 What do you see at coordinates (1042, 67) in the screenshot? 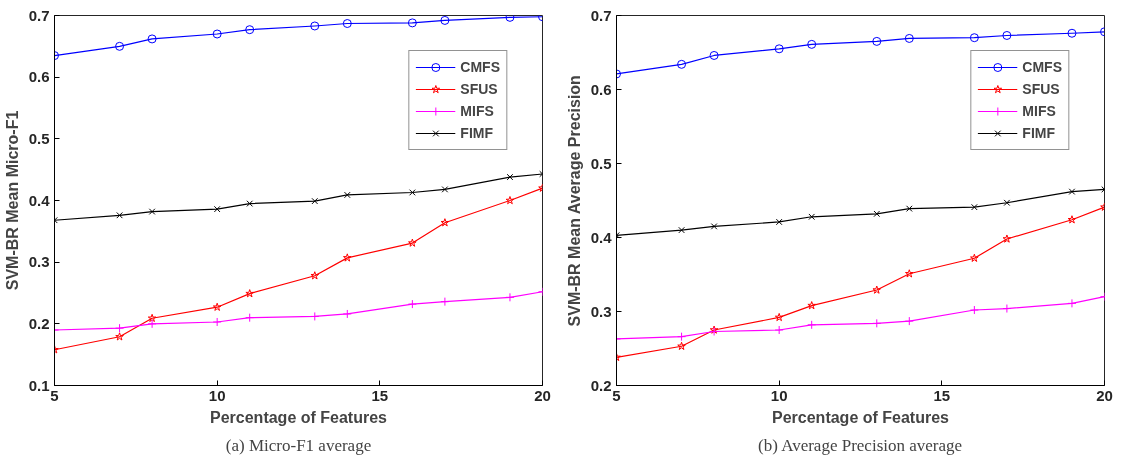
I see `legend-label: CMFS` at bounding box center [1042, 67].